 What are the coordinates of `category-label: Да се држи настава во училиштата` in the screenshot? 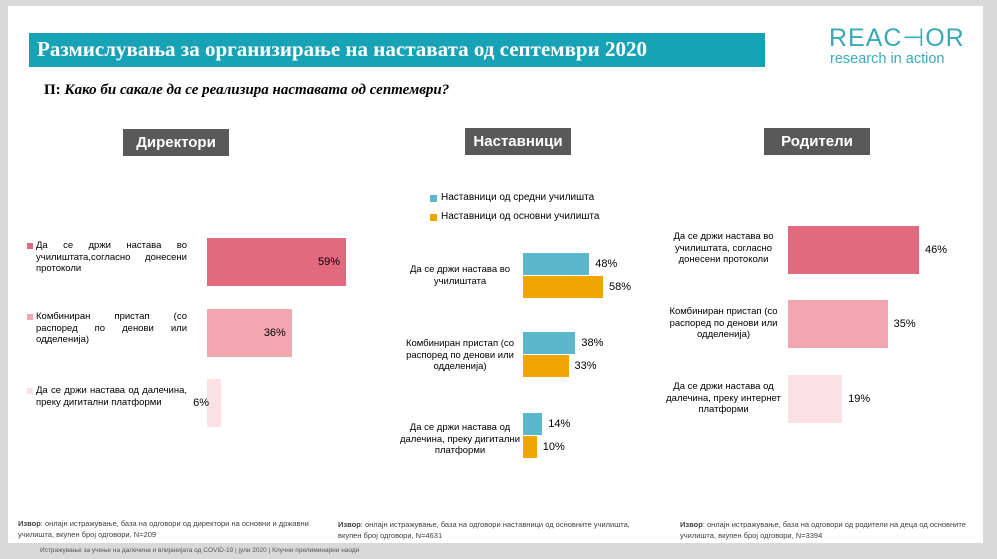 It's located at (460, 275).